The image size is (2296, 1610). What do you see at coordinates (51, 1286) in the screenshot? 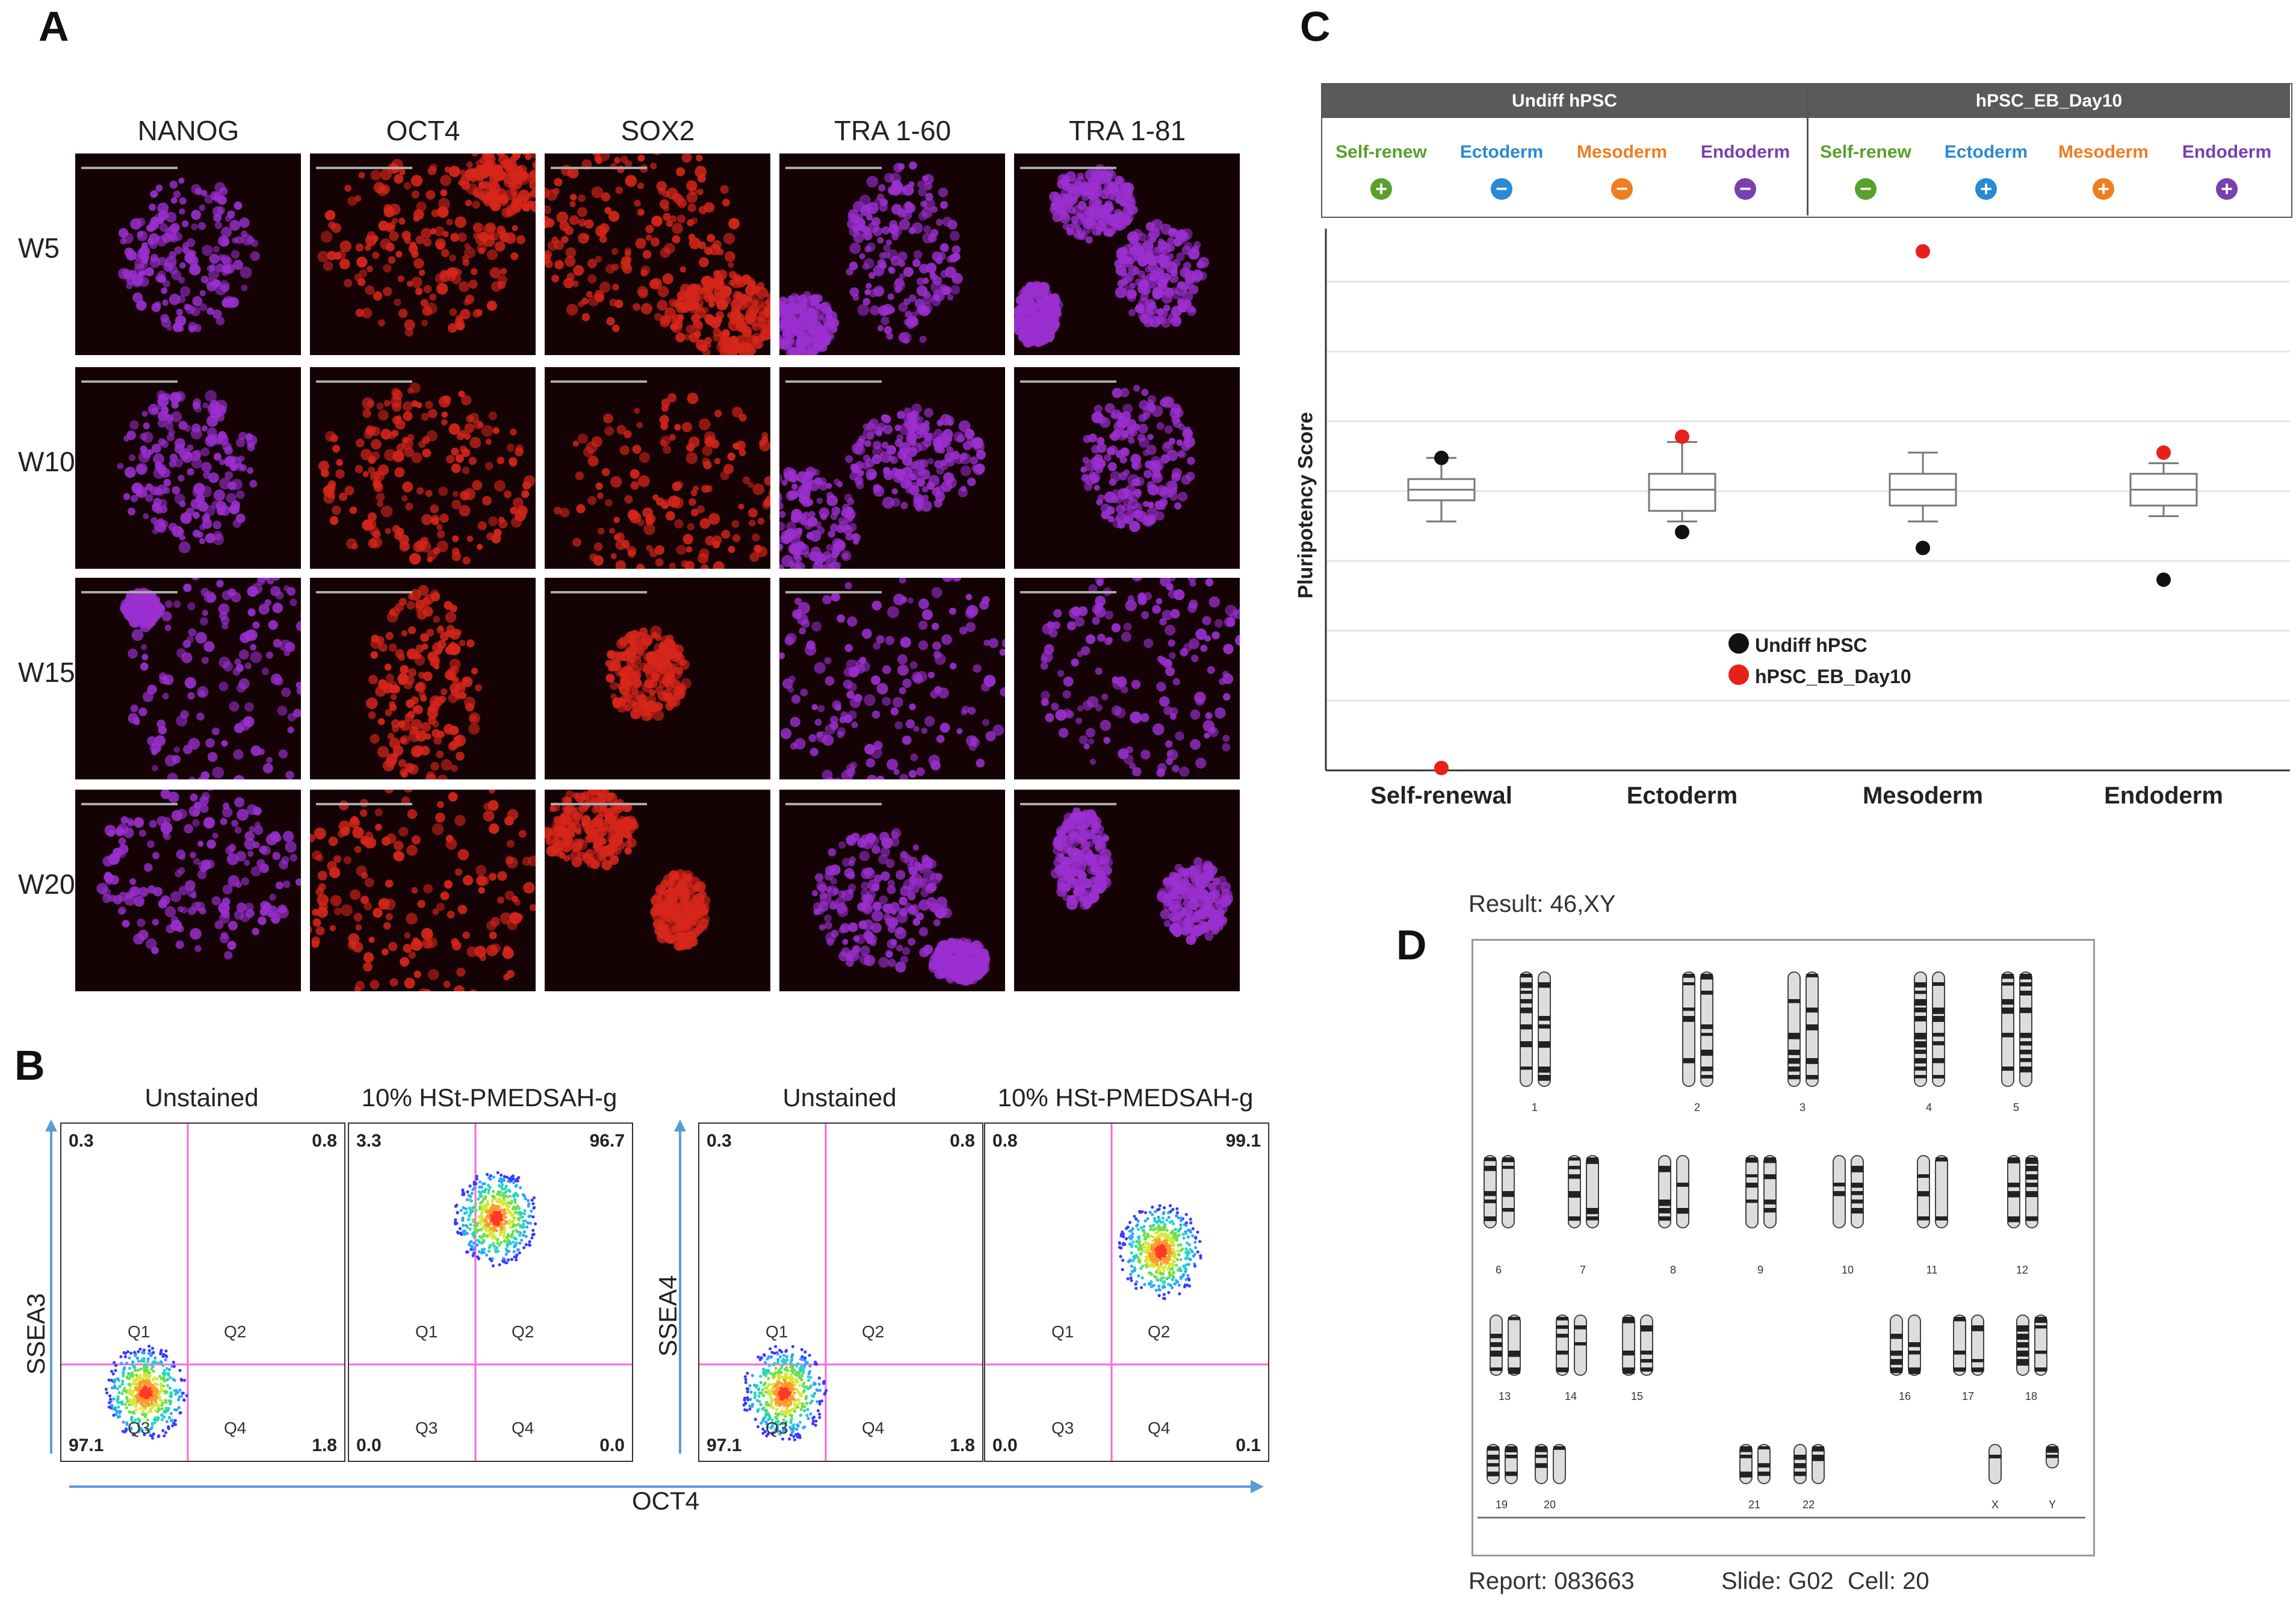
I see `ssea3-axis-arrow` at bounding box center [51, 1286].